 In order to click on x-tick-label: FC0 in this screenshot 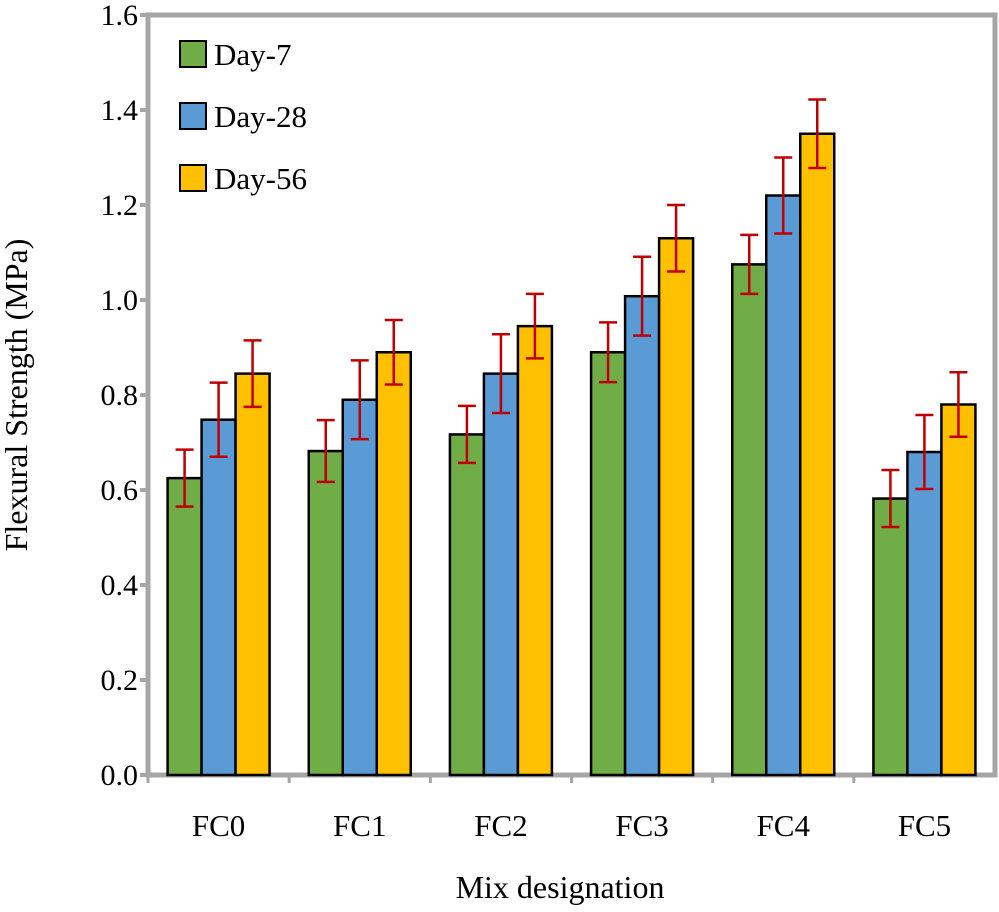, I will do `click(218, 825)`.